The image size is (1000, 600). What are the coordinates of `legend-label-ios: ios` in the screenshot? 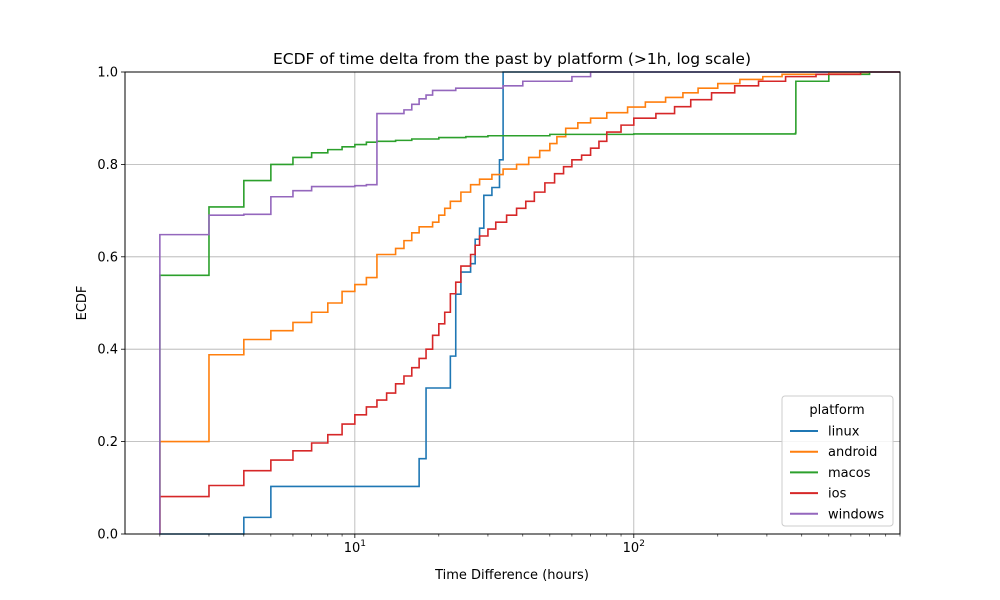 It's located at (837, 494).